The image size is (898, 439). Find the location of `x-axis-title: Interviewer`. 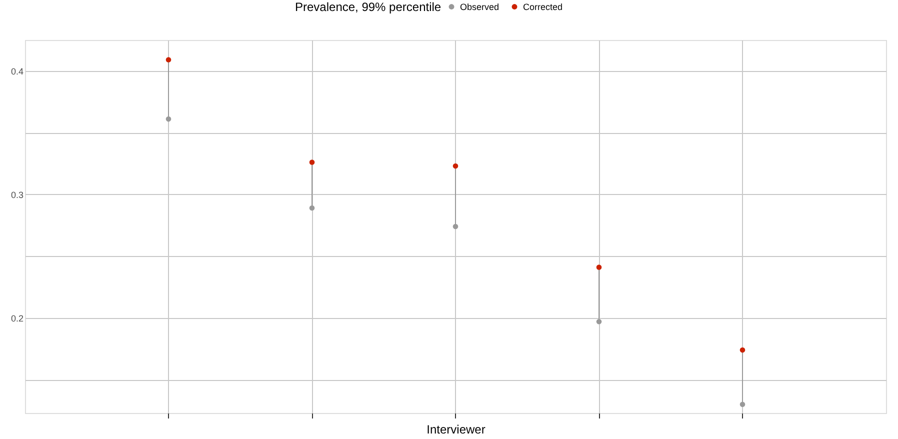

x-axis-title: Interviewer is located at coordinates (456, 429).